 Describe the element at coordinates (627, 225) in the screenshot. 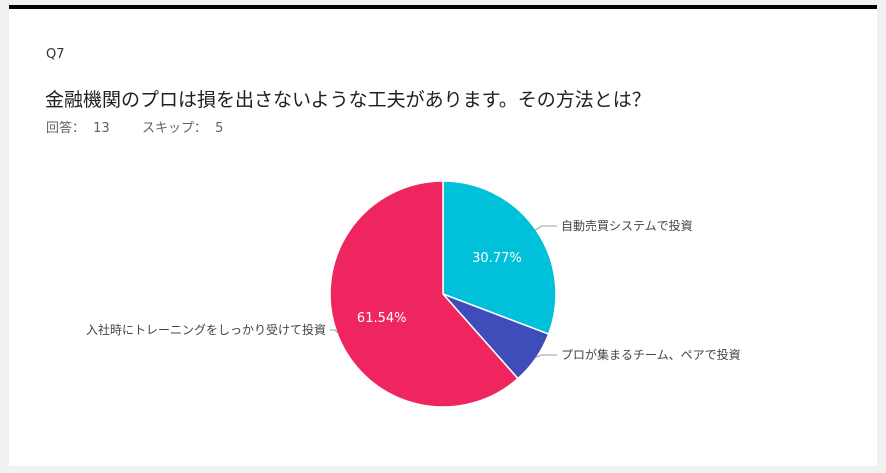

I see `category-label: 自動売買システムで投資` at that location.